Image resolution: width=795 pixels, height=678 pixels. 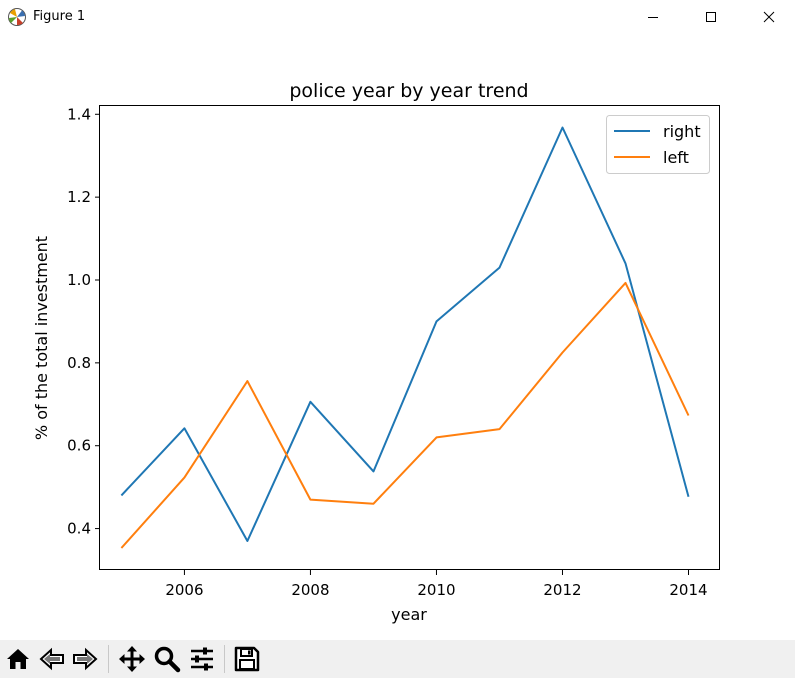 I want to click on close-button, so click(x=767, y=17).